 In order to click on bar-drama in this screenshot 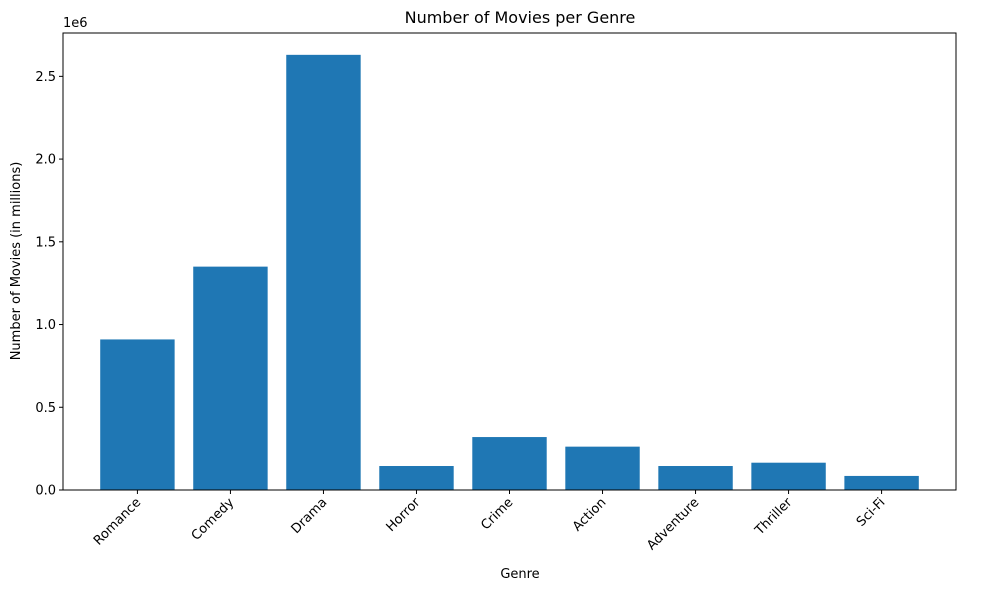, I will do `click(323, 272)`.